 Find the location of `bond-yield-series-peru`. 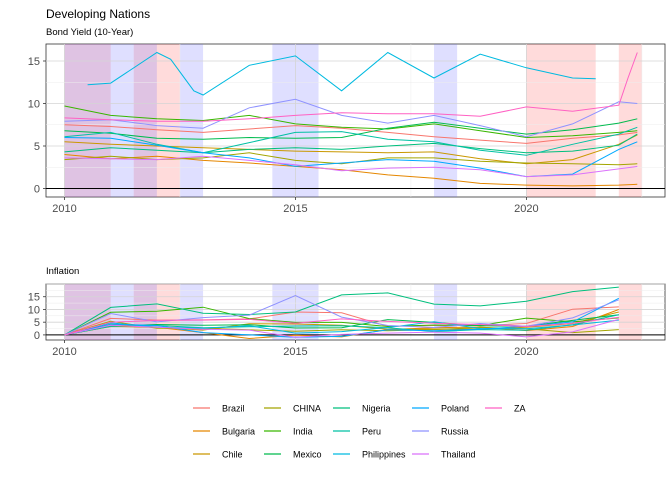

bond-yield-series-peru is located at coordinates (351, 141).